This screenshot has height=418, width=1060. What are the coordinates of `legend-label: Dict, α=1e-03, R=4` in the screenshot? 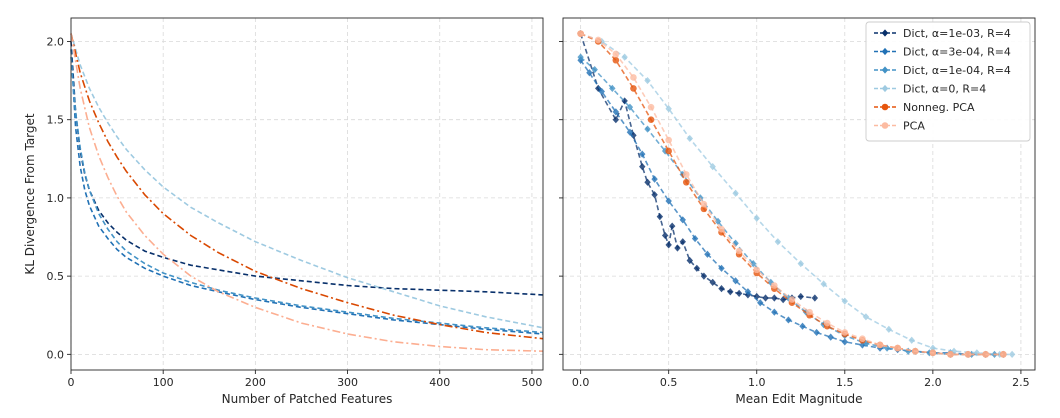 It's located at (957, 33).